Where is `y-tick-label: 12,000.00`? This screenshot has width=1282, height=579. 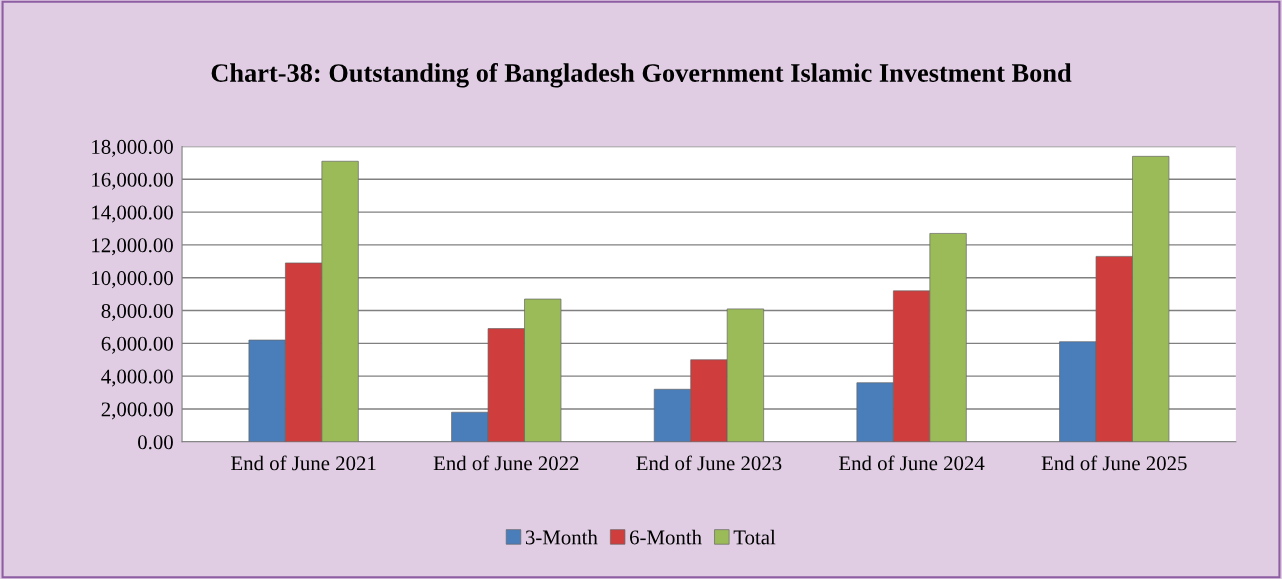
y-tick-label: 12,000.00 is located at coordinates (132, 247).